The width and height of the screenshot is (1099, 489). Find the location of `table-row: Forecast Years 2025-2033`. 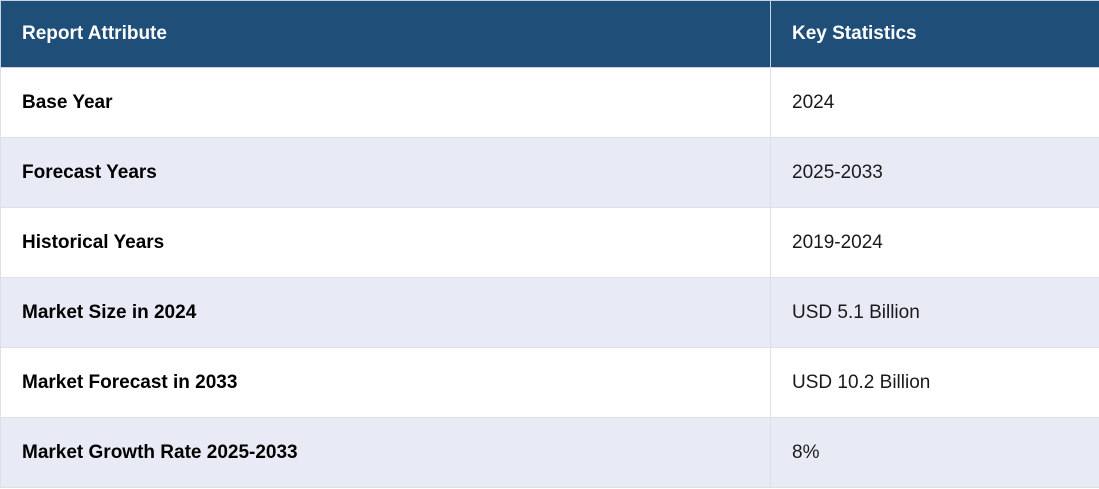

table-row: Forecast Years 2025-2033 is located at coordinates (549, 172).